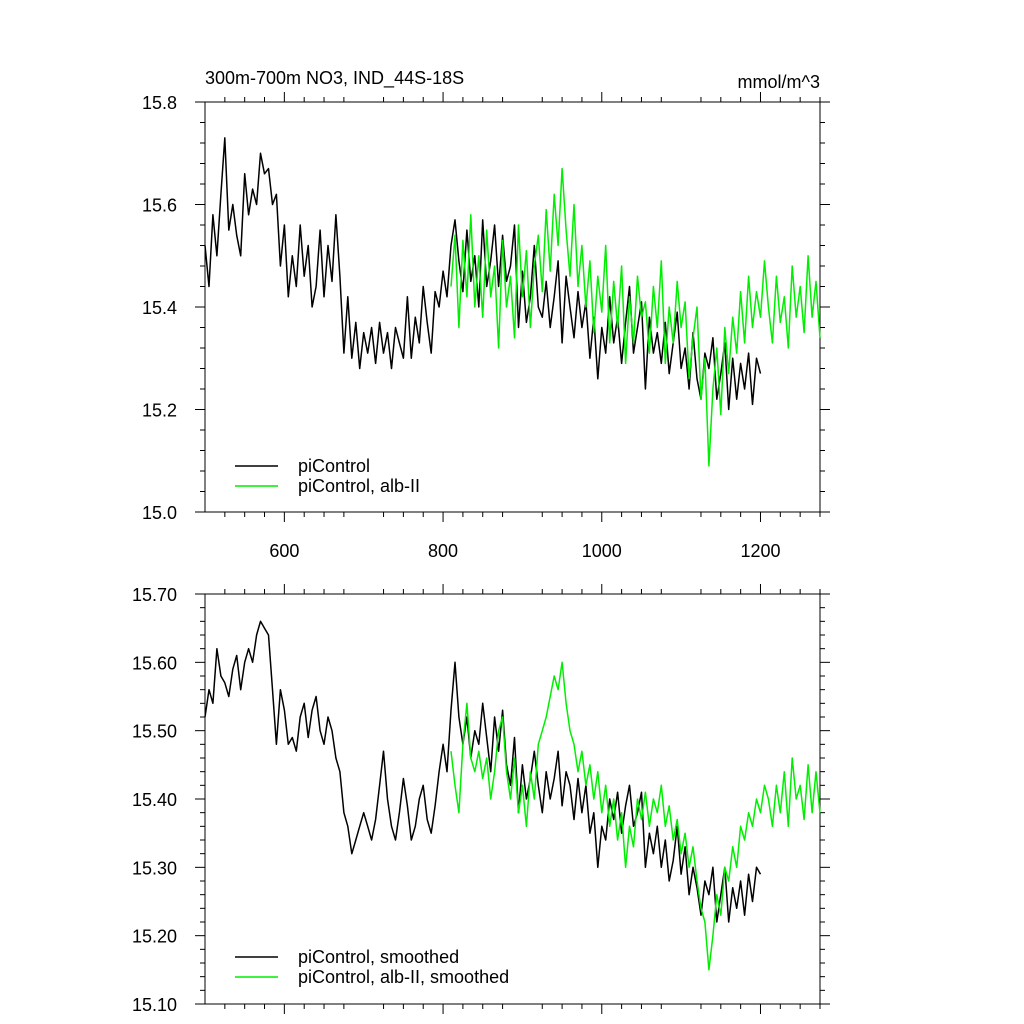  What do you see at coordinates (154, 868) in the screenshot?
I see `y-tick-label: 15.30` at bounding box center [154, 868].